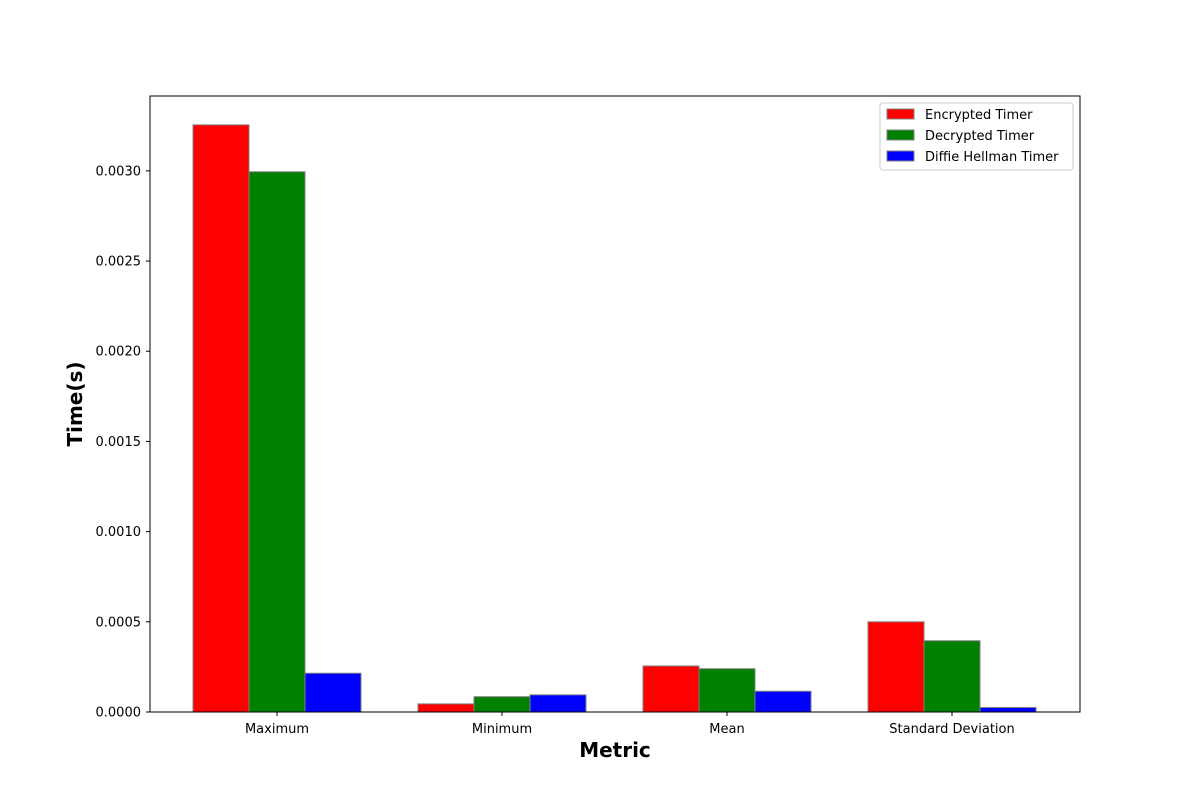  What do you see at coordinates (783, 701) in the screenshot?
I see `bar-diffie-hellman-timer-mean` at bounding box center [783, 701].